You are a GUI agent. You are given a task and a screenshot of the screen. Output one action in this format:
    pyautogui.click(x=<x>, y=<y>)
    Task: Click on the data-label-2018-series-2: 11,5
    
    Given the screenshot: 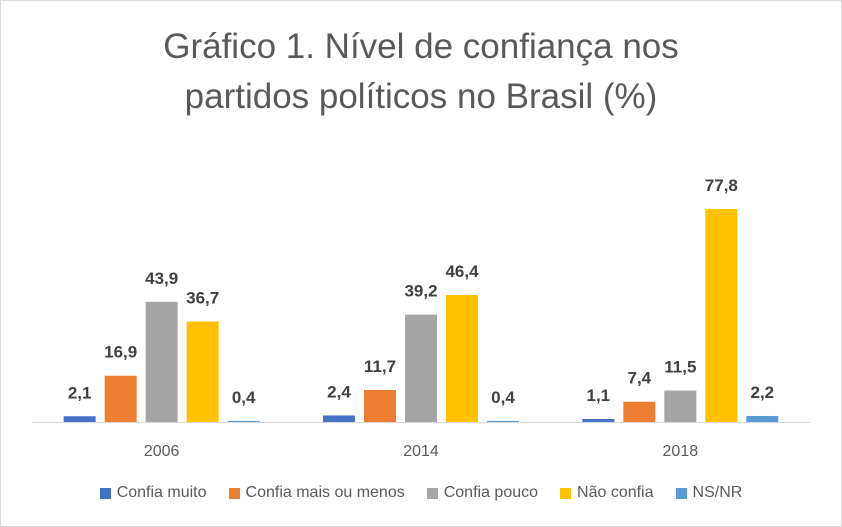 What is the action you would take?
    pyautogui.click(x=680, y=367)
    